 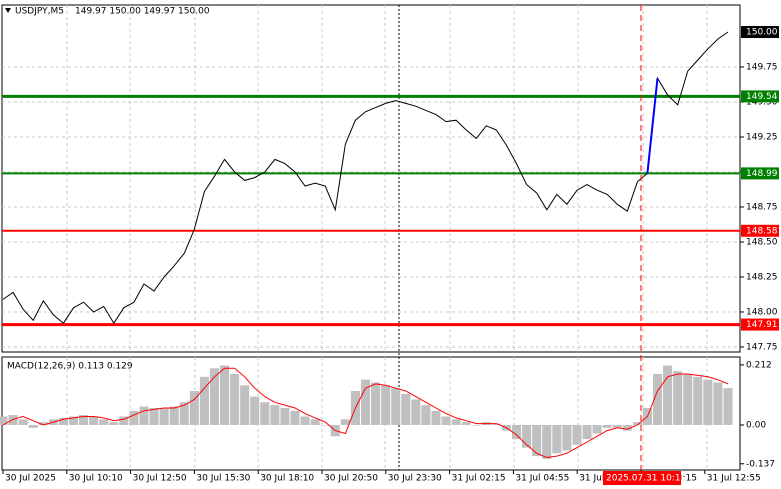 What do you see at coordinates (760, 464) in the screenshot?
I see `y-tick-label: -0.137` at bounding box center [760, 464].